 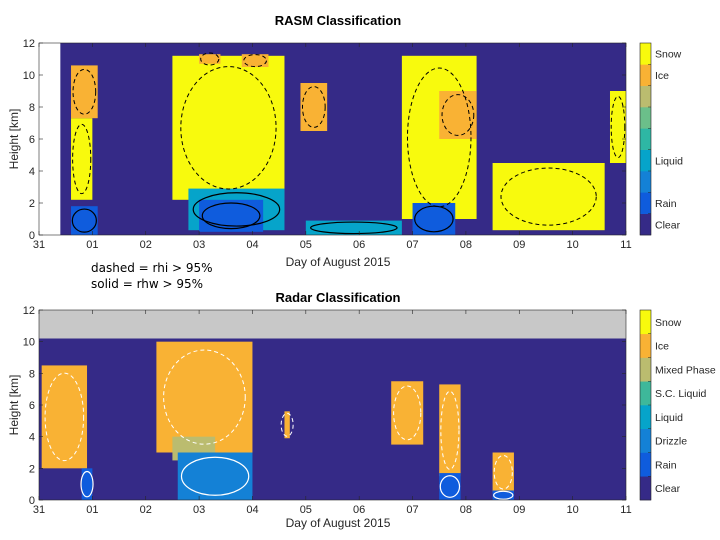 I want to click on annotation-solid: solid = rhw > 95%, so click(x=147, y=284).